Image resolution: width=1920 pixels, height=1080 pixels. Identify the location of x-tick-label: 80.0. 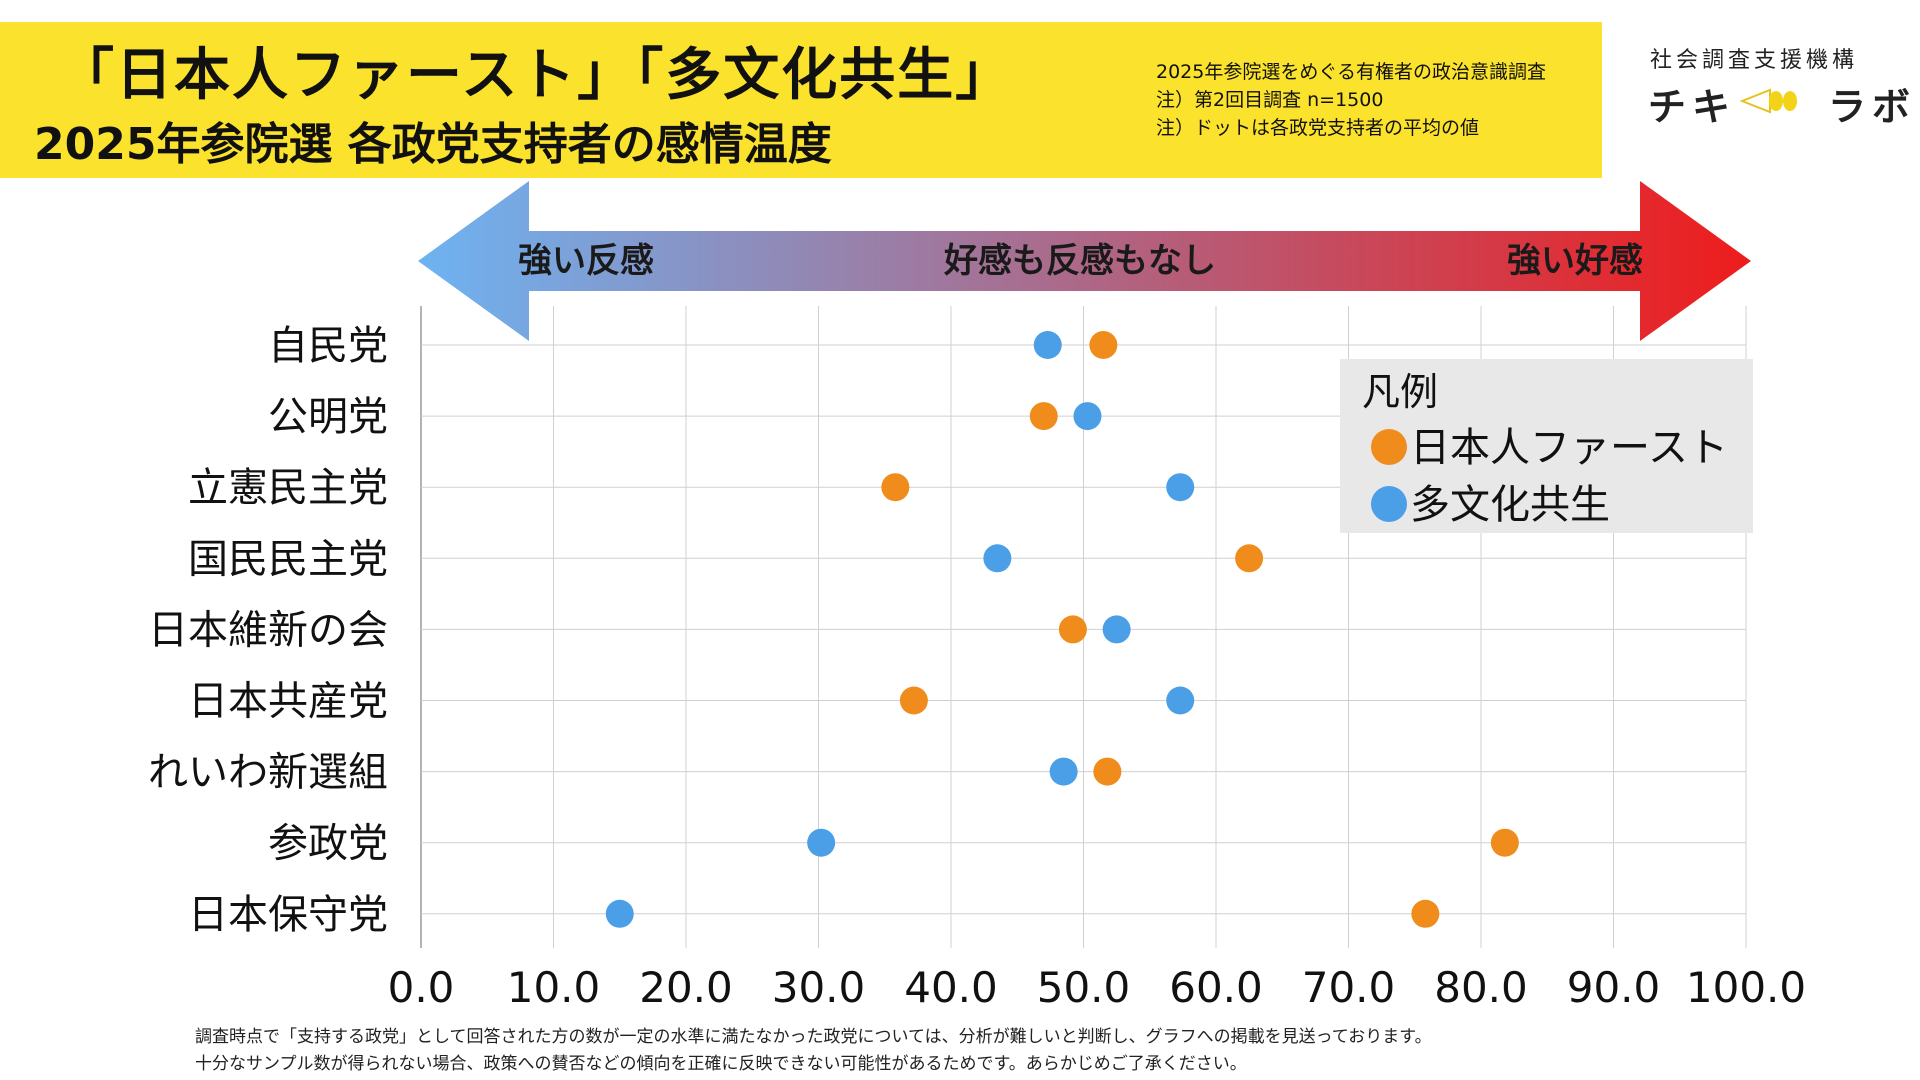
(1481, 987).